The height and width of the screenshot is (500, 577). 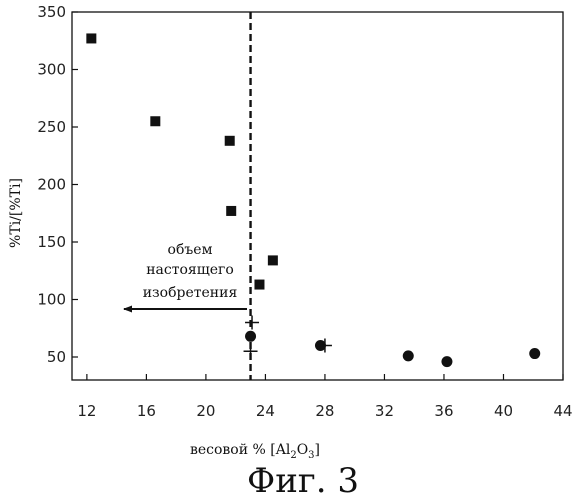 What do you see at coordinates (16, 213) in the screenshot?
I see `y-axis-title: %Ti/[%Ti]` at bounding box center [16, 213].